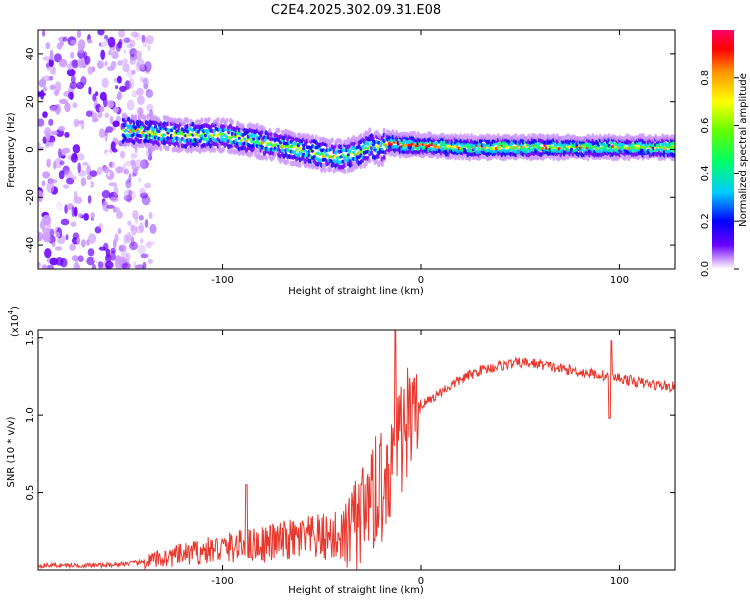 This screenshot has width=750, height=600. Describe the element at coordinates (705, 269) in the screenshot. I see `colorbar-tick-label: 0.0` at that location.